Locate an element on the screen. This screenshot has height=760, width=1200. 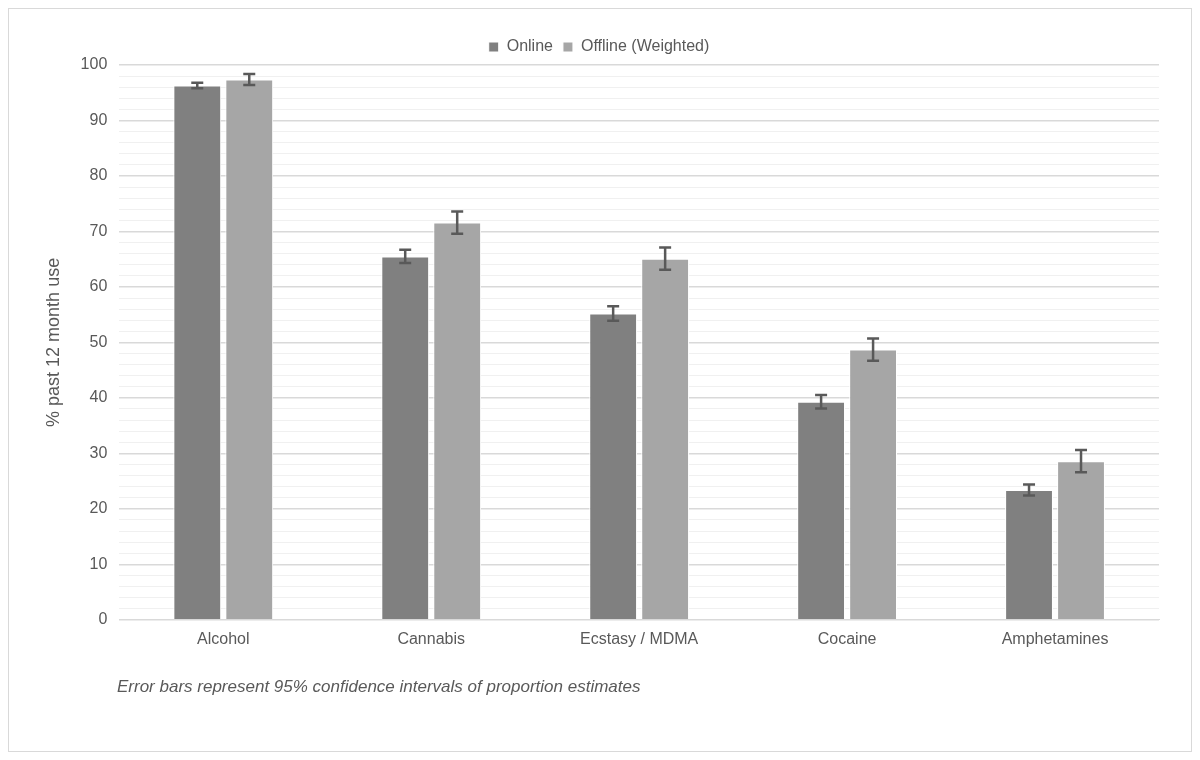
x-tick-label: Ecstasy / MDMA is located at coordinates (639, 638).